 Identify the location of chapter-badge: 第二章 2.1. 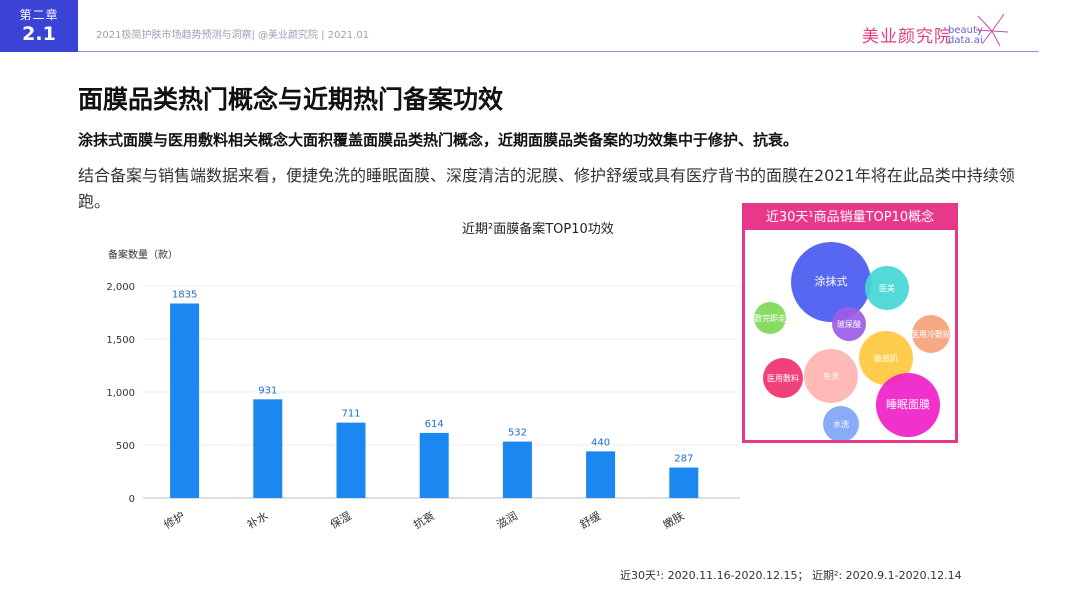
(39, 26).